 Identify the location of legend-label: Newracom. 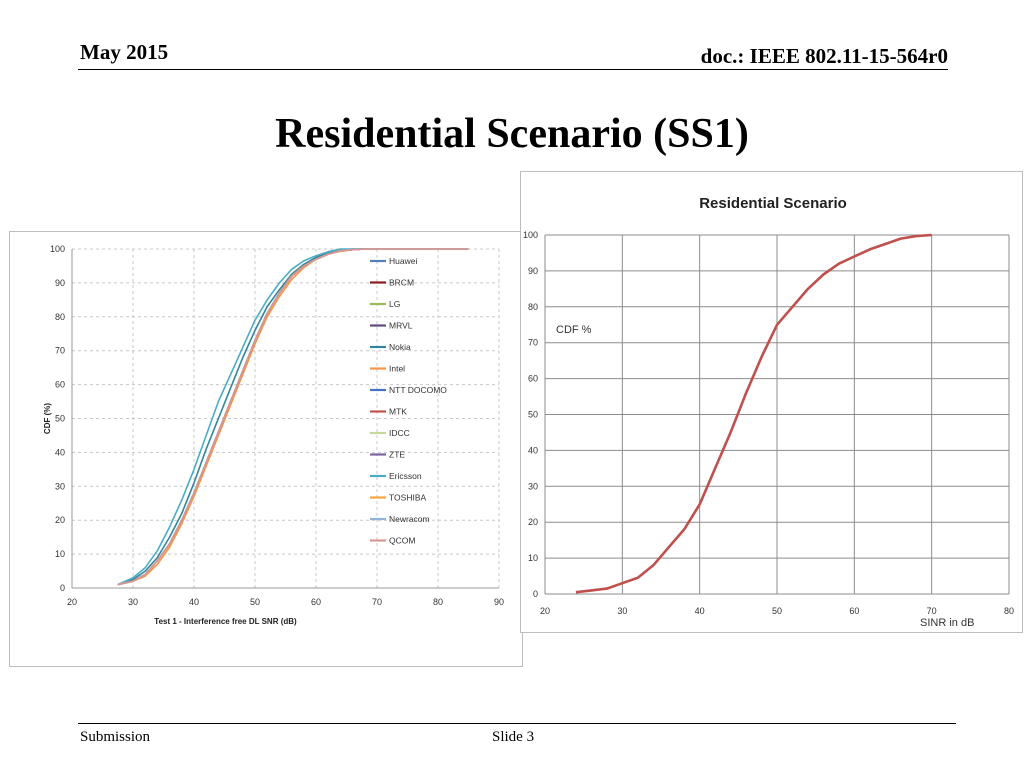
(409, 519).